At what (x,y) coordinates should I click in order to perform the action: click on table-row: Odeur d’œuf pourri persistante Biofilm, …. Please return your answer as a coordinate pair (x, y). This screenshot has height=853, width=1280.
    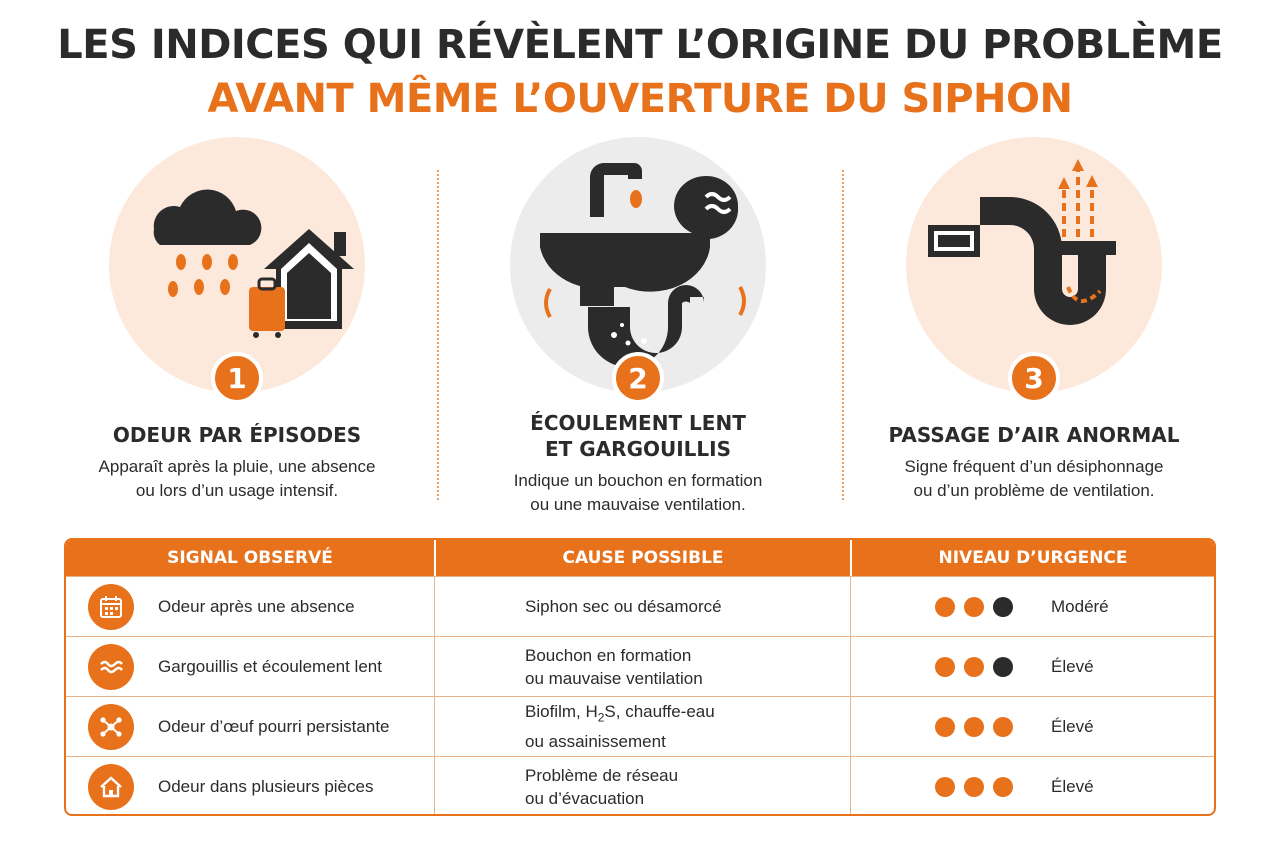
    Looking at the image, I should click on (640, 726).